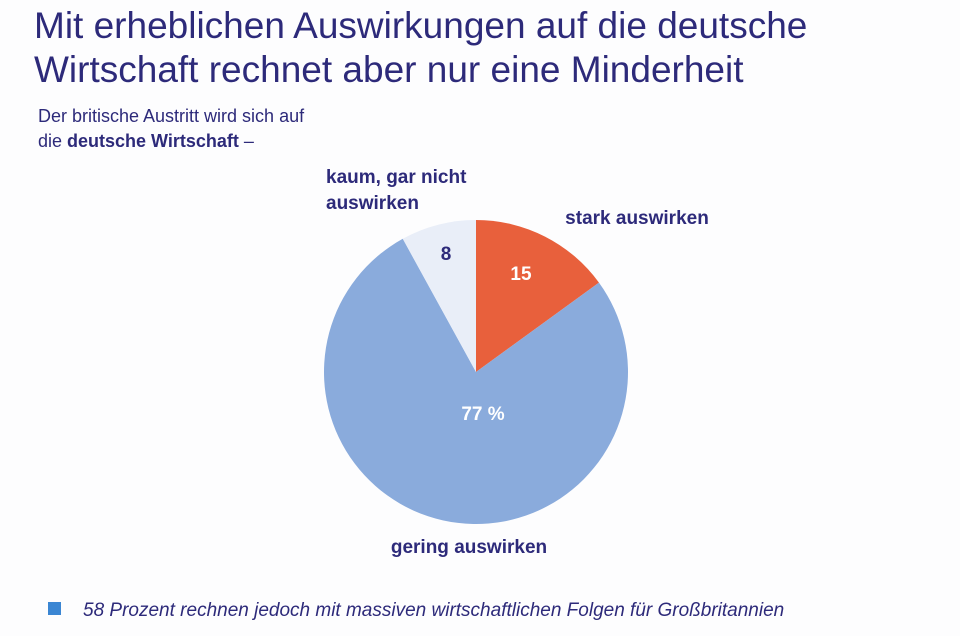 This screenshot has width=960, height=636. What do you see at coordinates (537, 296) in the screenshot?
I see `pie-slice-stark-auswirken` at bounding box center [537, 296].